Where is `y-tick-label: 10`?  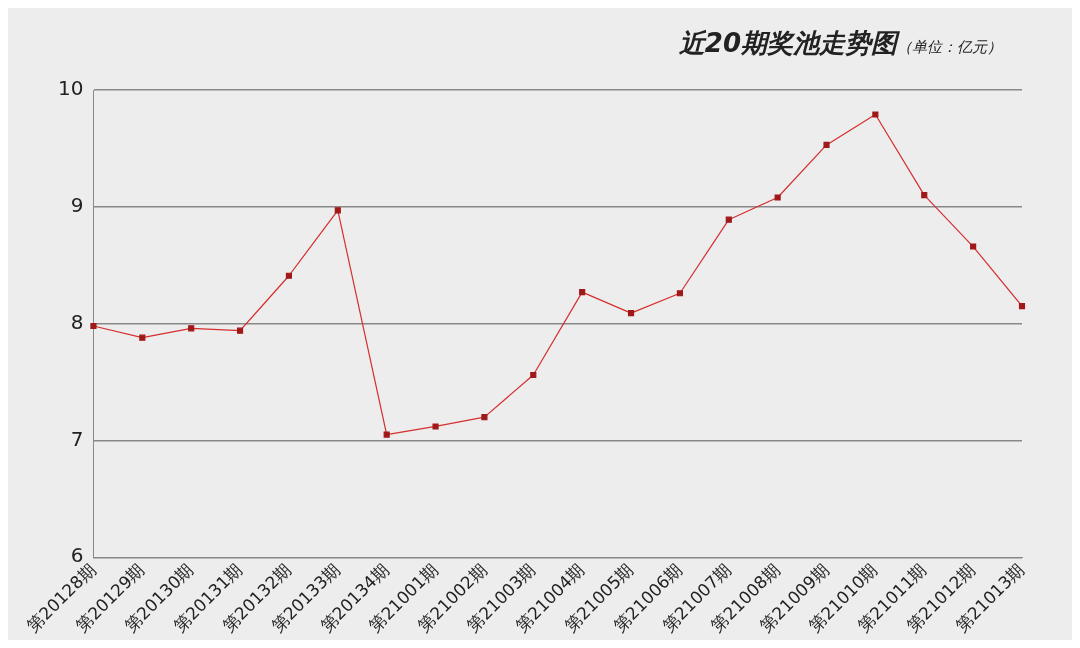 y-tick-label: 10 is located at coordinates (71, 88).